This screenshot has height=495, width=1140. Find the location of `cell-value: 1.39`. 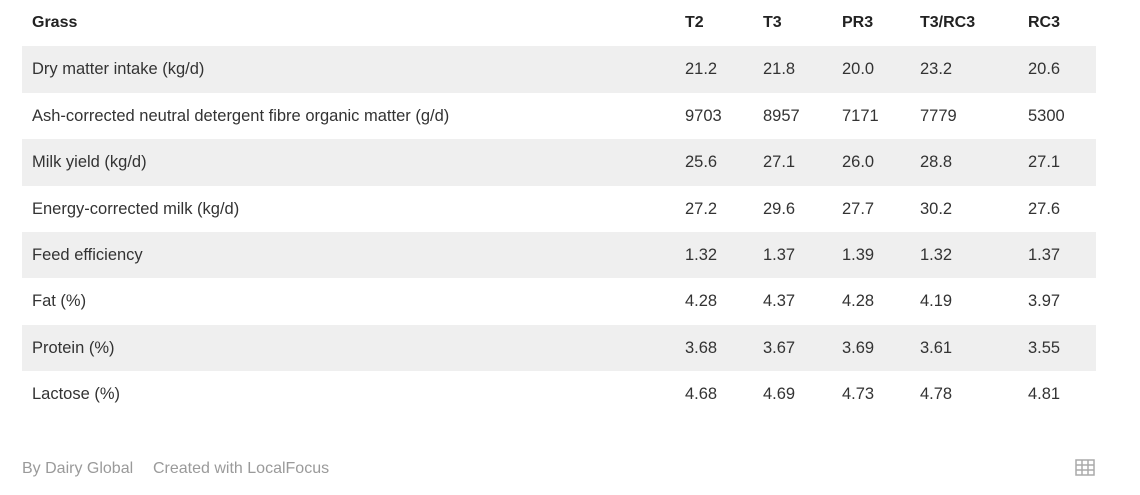

cell-value: 1.39 is located at coordinates (858, 255).